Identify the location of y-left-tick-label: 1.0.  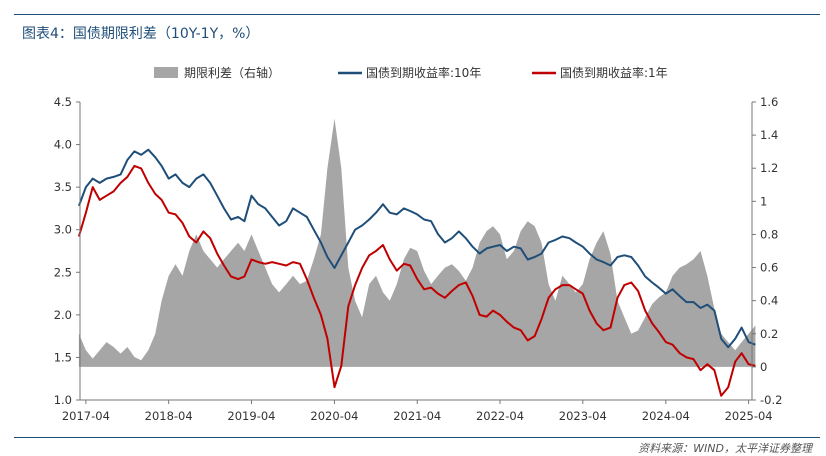
(63, 400).